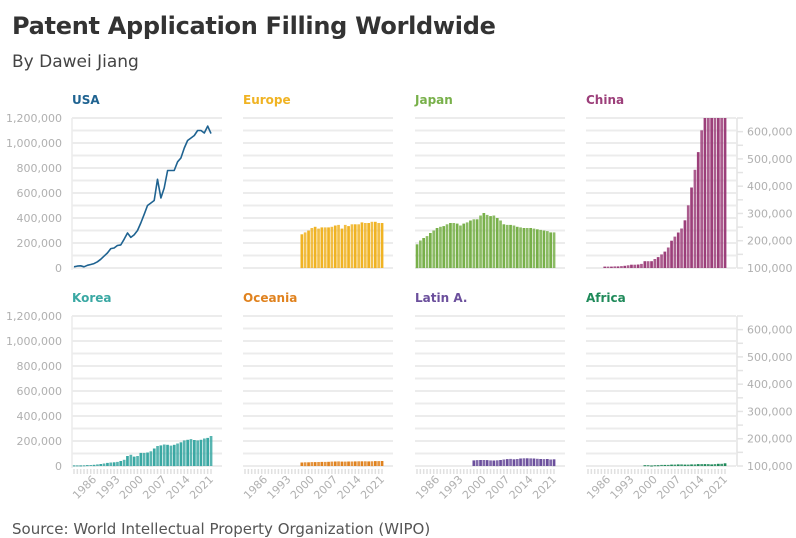 This screenshot has height=538, width=796. I want to click on panel-title: Korea, so click(92, 298).